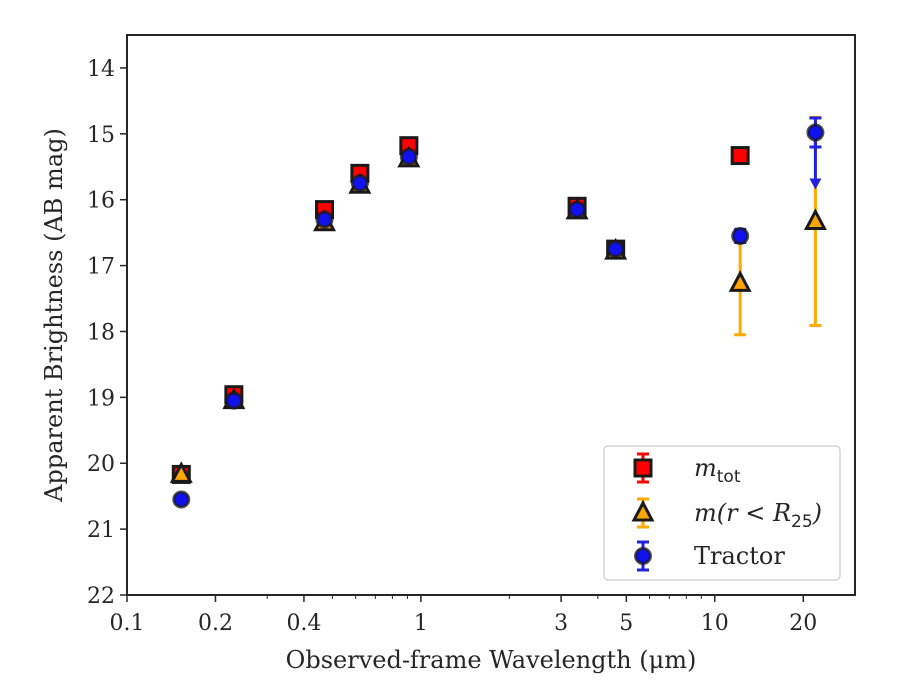 The height and width of the screenshot is (700, 900). Describe the element at coordinates (815, 161) in the screenshot. I see `upper-limit-arrow-tractor` at that location.